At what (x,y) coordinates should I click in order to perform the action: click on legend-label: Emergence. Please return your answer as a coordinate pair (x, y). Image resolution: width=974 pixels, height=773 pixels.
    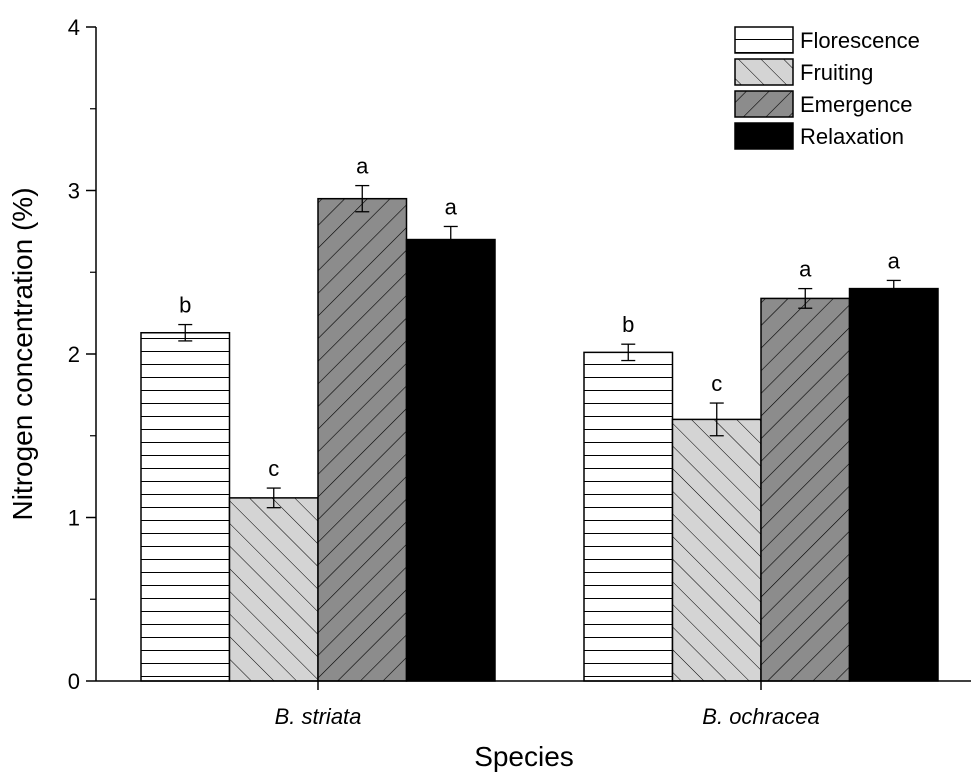
    Looking at the image, I should click on (856, 104).